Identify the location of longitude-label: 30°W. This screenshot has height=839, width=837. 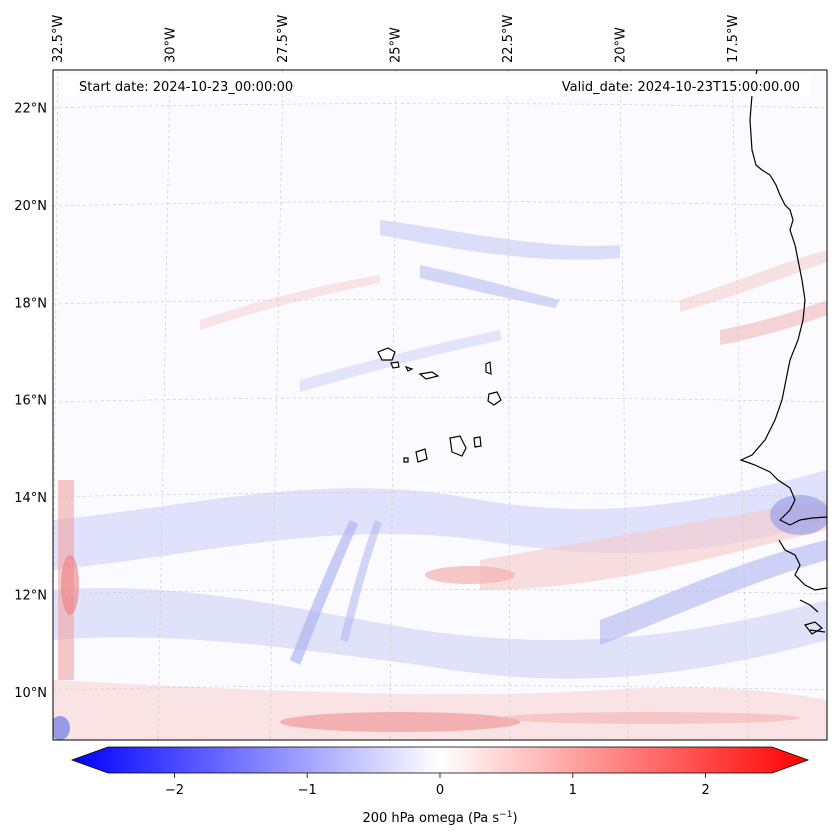
(171, 45).